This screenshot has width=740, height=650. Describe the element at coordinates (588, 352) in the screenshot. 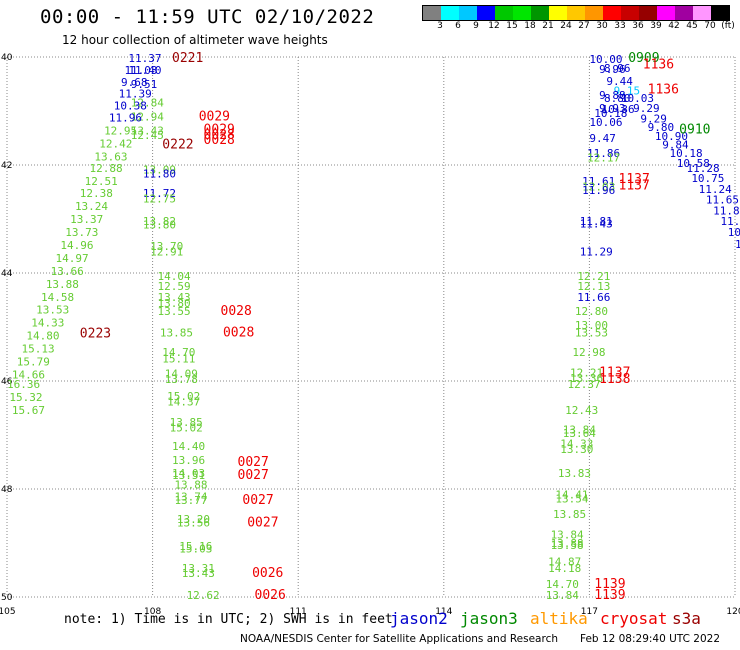

I see `wave-height-label: 12.98` at that location.